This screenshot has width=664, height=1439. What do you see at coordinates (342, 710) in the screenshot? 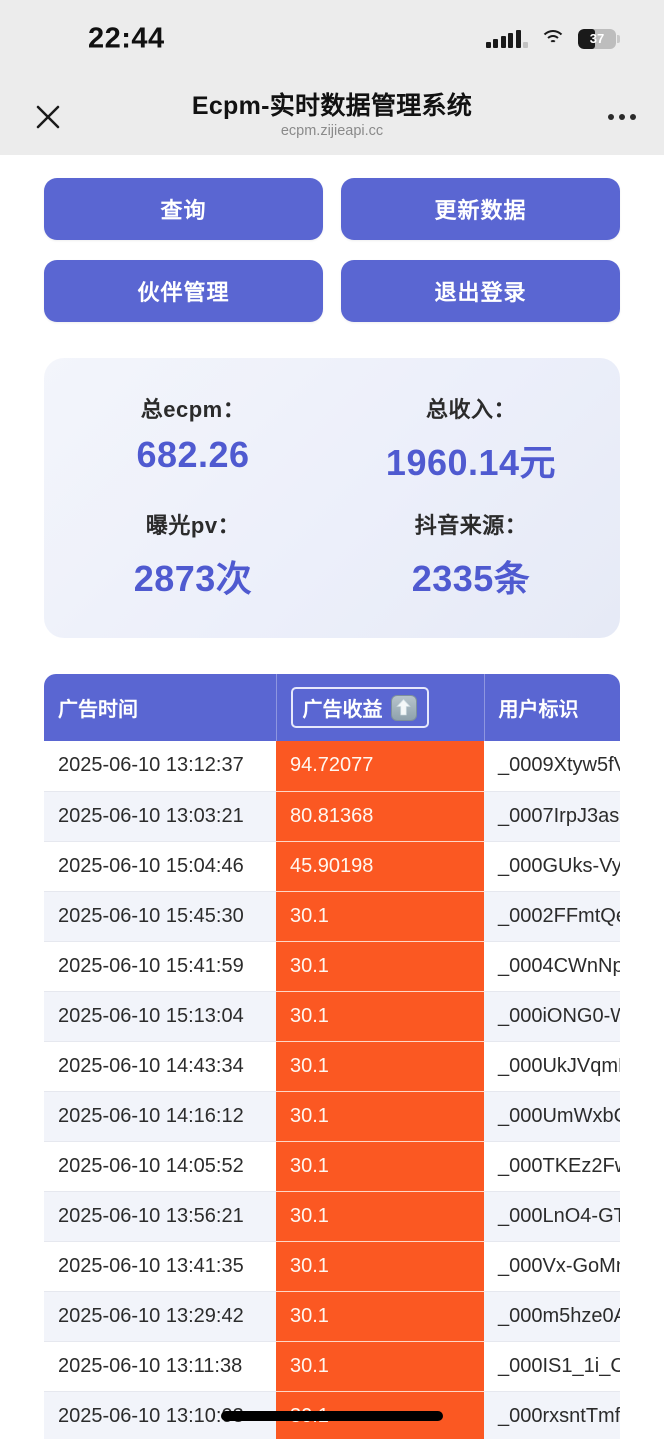
I see `column-header-label: 广告收益` at bounding box center [342, 710].